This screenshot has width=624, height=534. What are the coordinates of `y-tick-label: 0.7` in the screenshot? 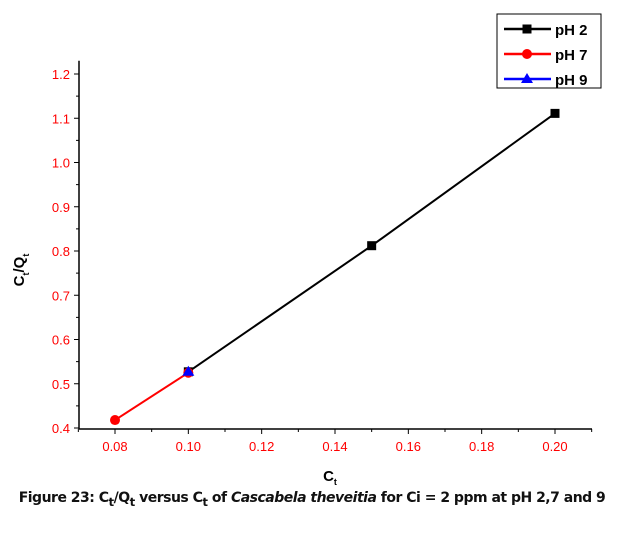 It's located at (61, 295).